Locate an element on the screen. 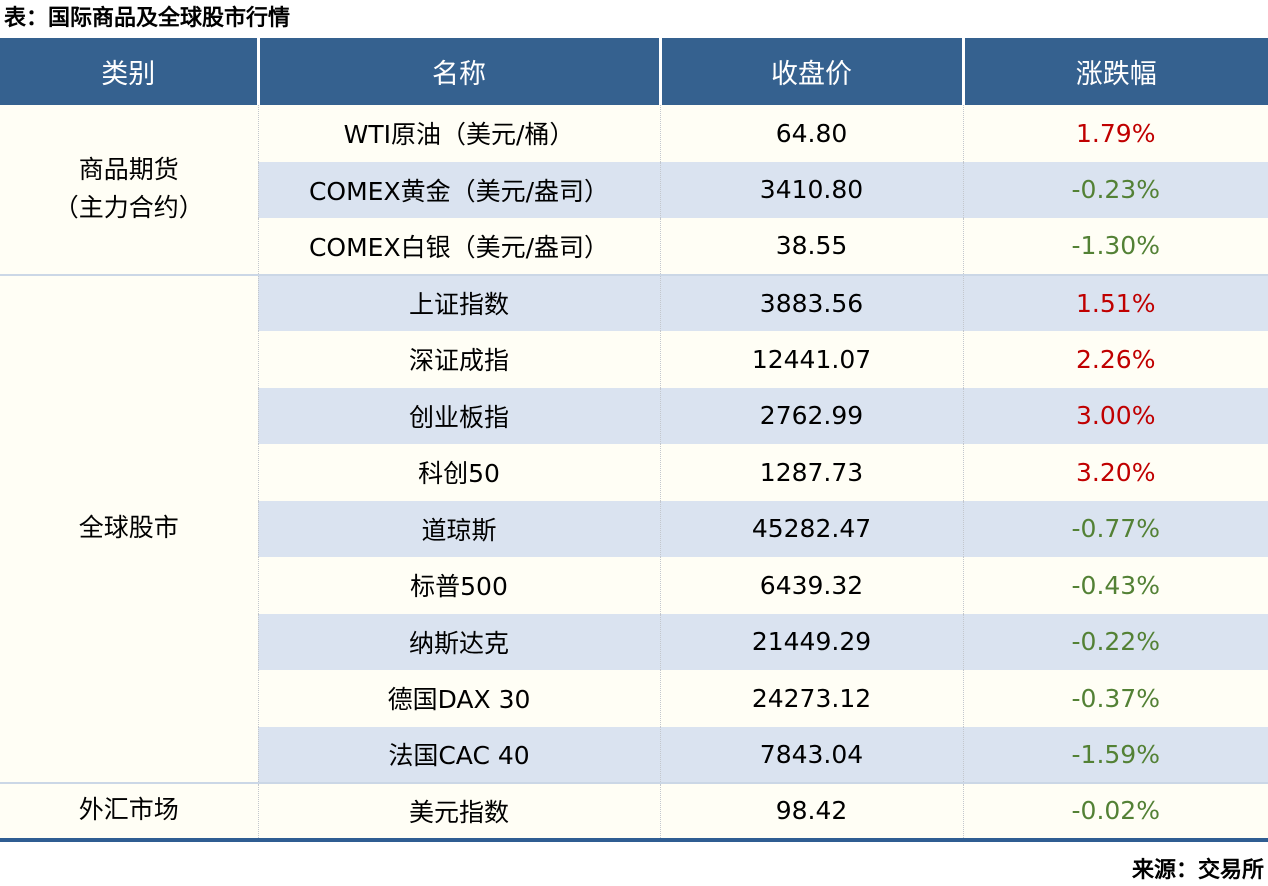  change-cell: 1.79% is located at coordinates (1115, 133).